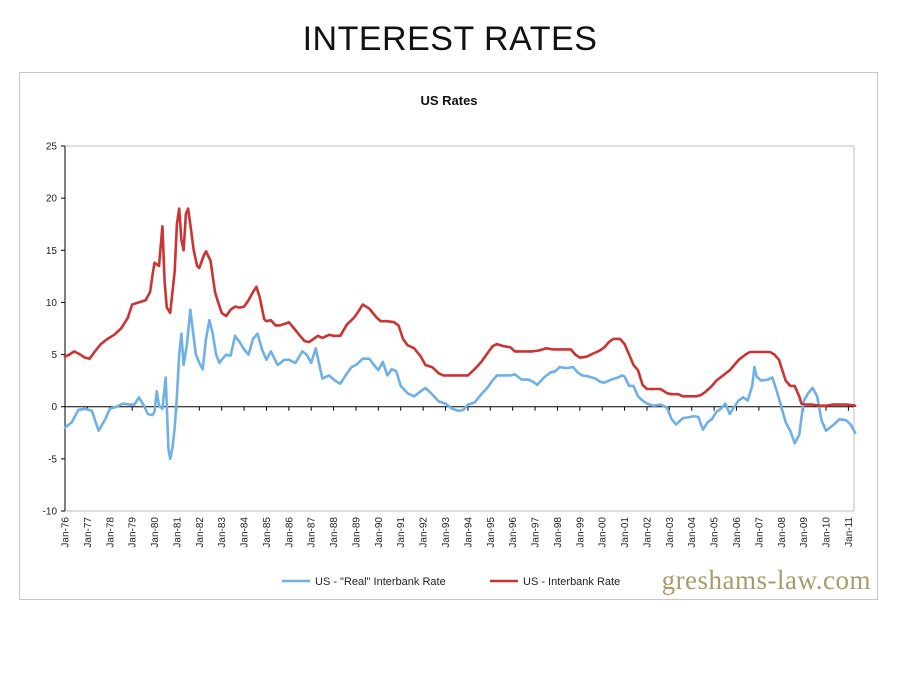 This screenshot has height=675, width=900. What do you see at coordinates (580, 532) in the screenshot?
I see `x-tick-label: Jan-99` at bounding box center [580, 532].